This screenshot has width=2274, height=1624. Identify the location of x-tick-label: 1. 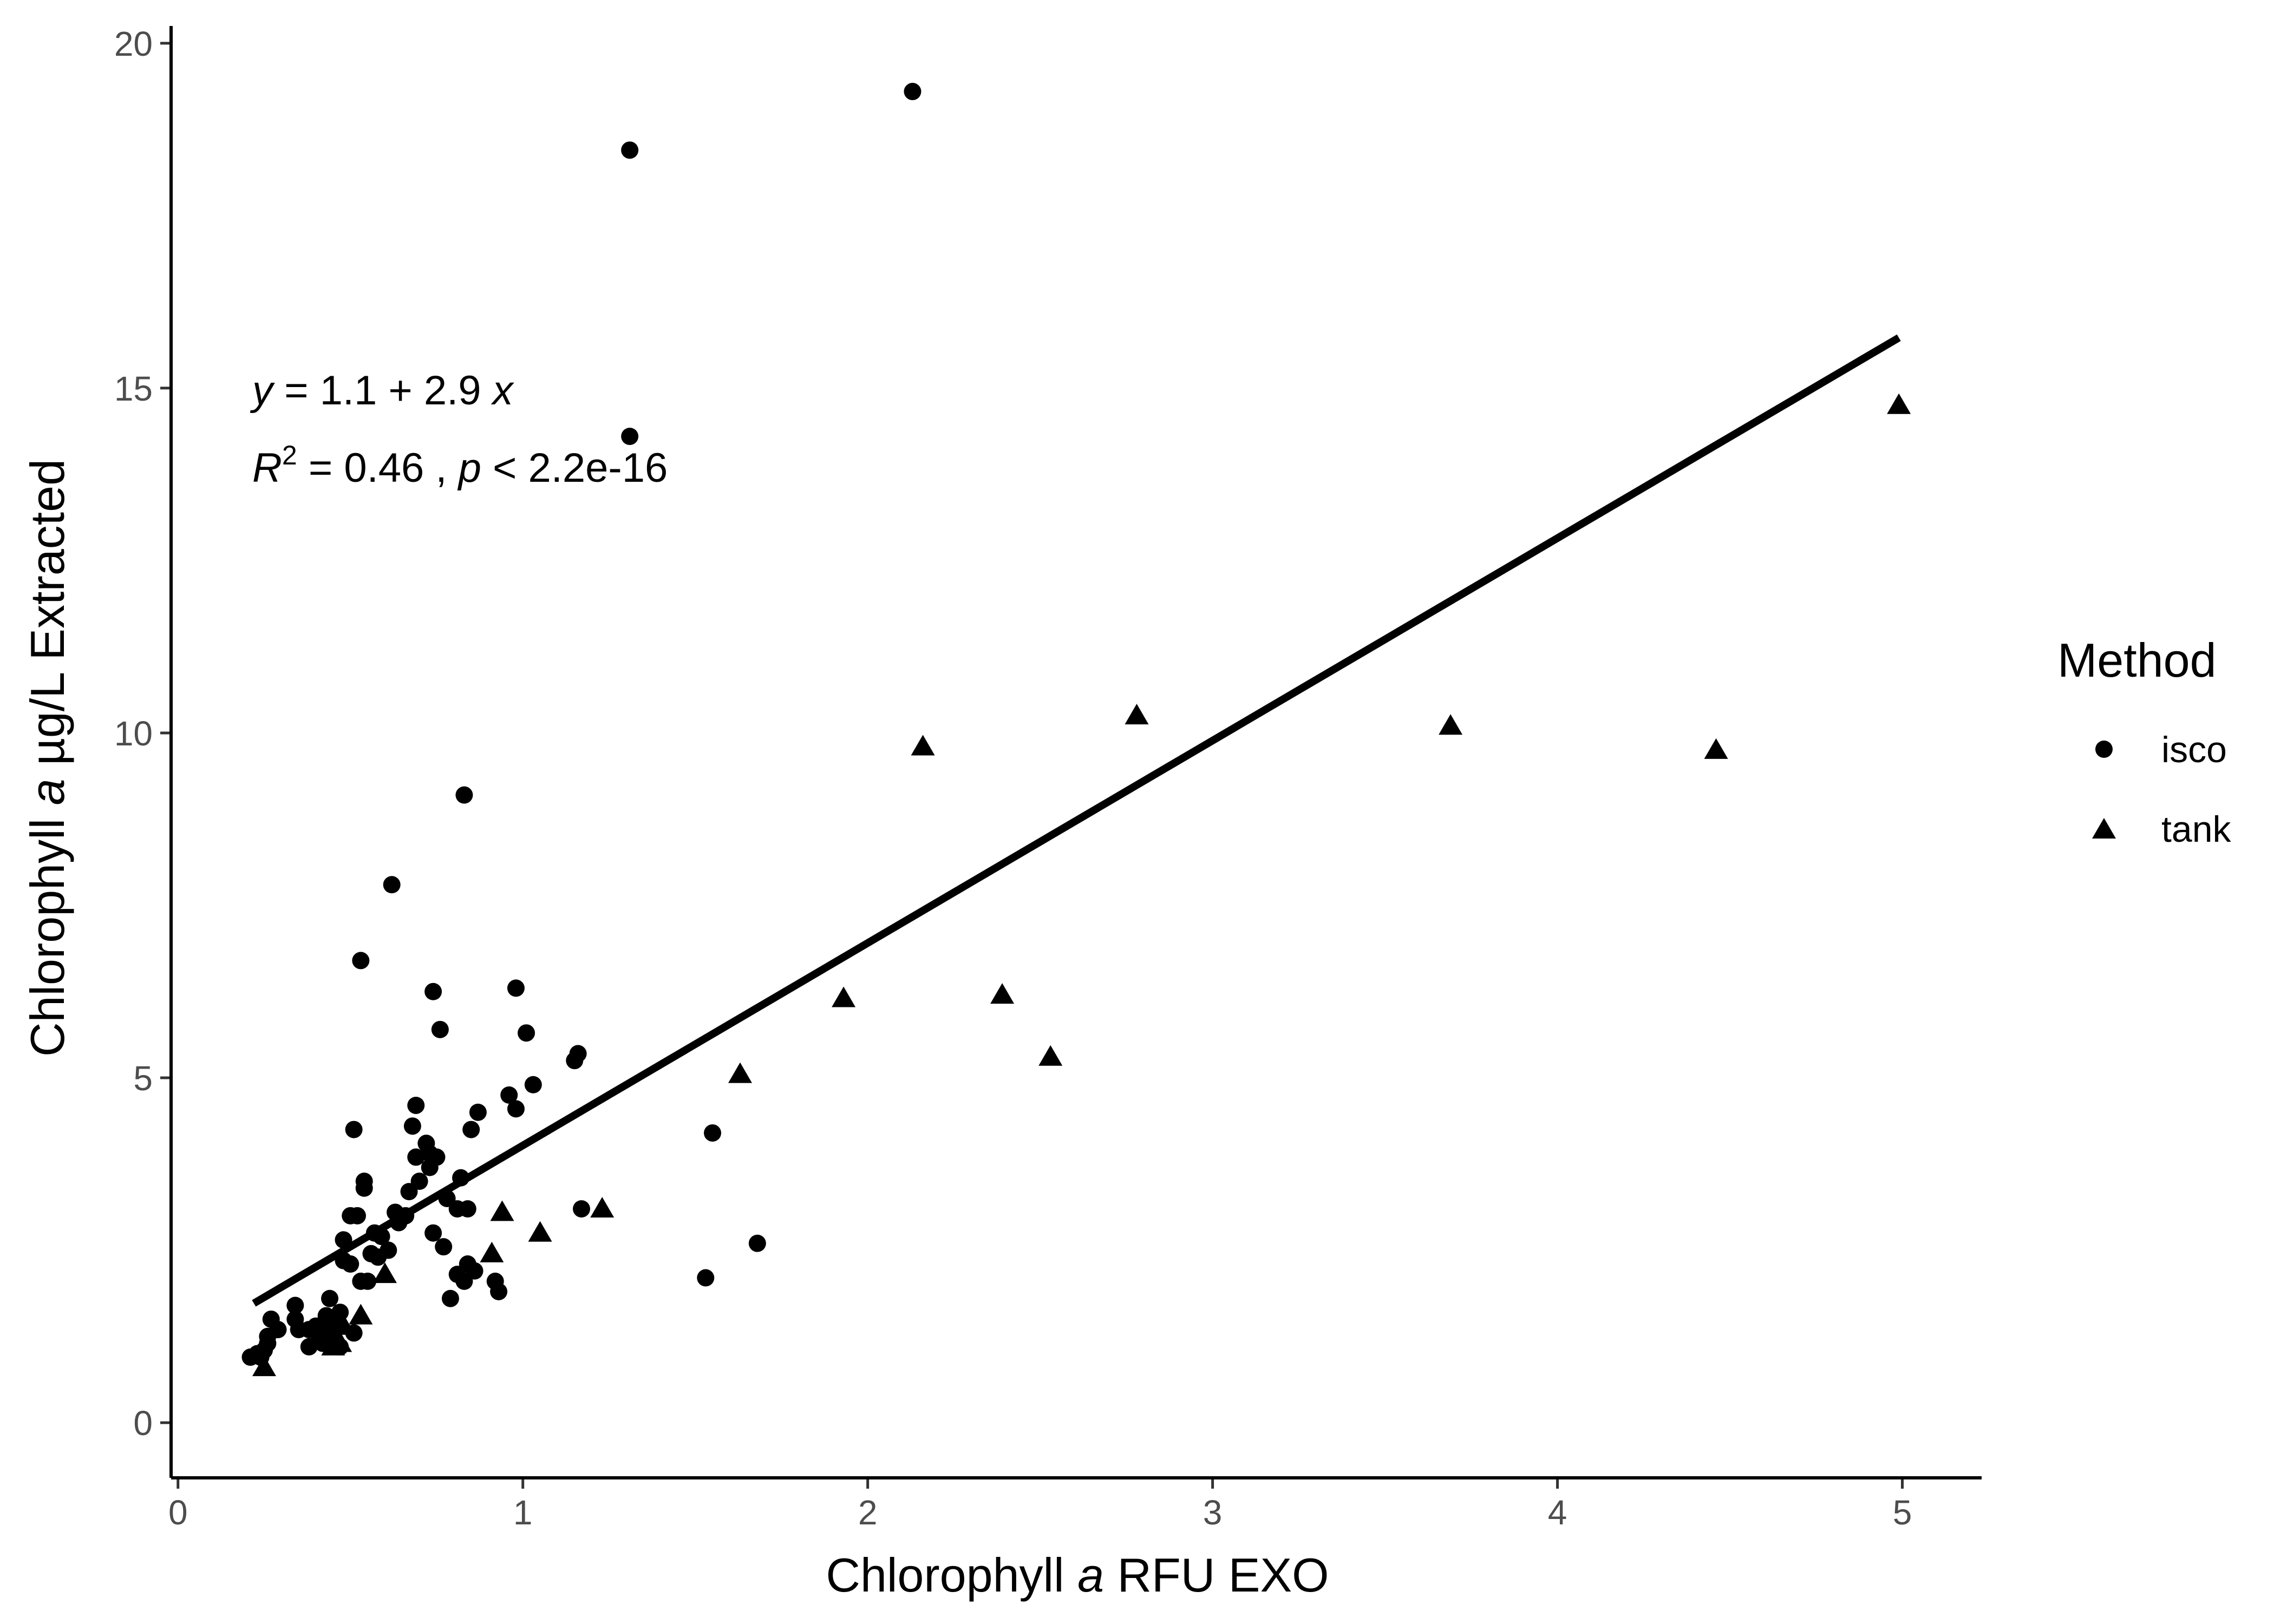
(523, 1513).